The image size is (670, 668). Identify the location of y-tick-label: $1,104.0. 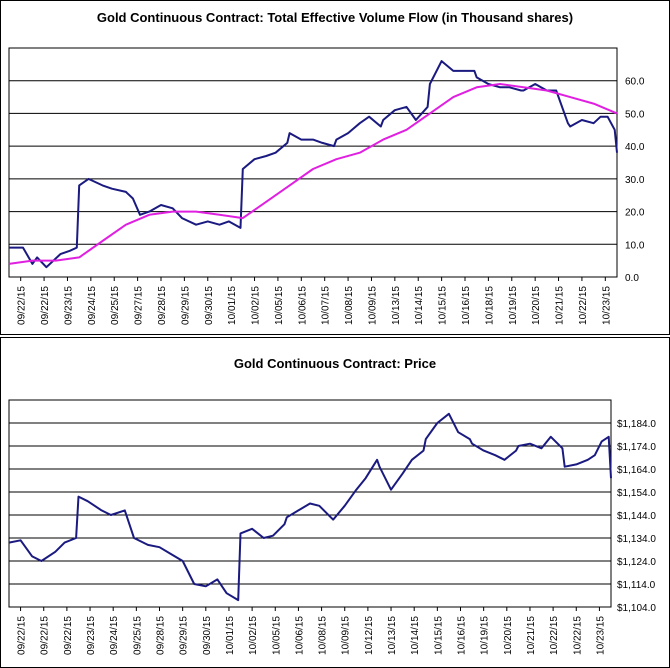
(636, 608).